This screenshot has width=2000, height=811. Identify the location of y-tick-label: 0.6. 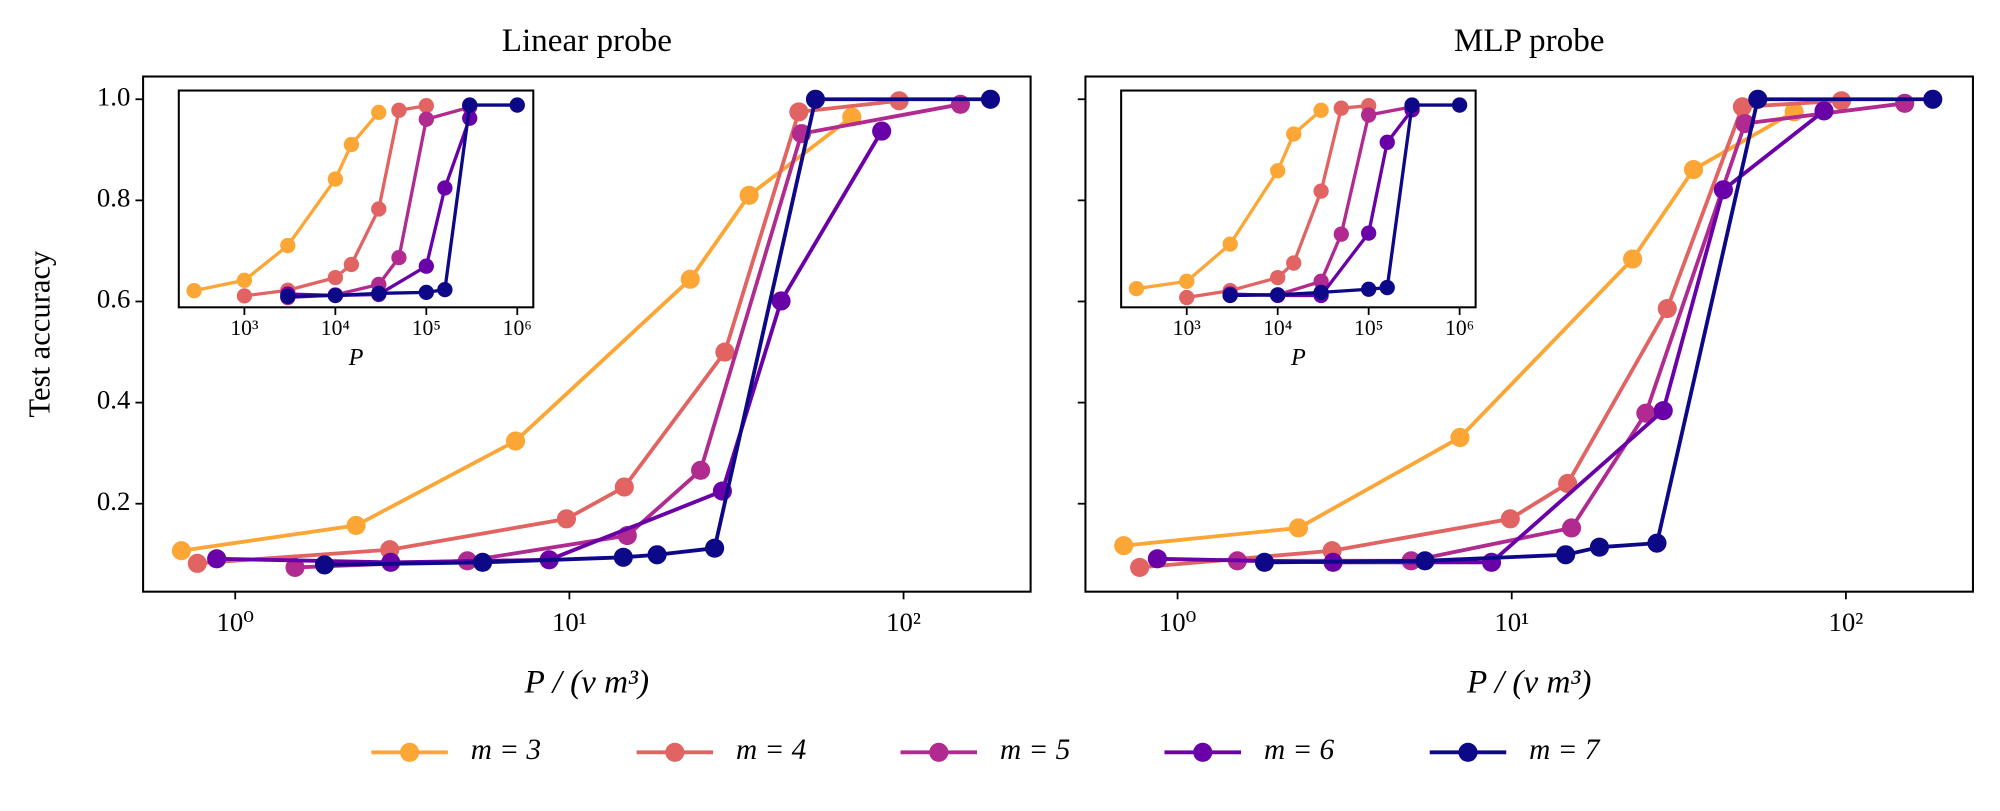
(113, 299).